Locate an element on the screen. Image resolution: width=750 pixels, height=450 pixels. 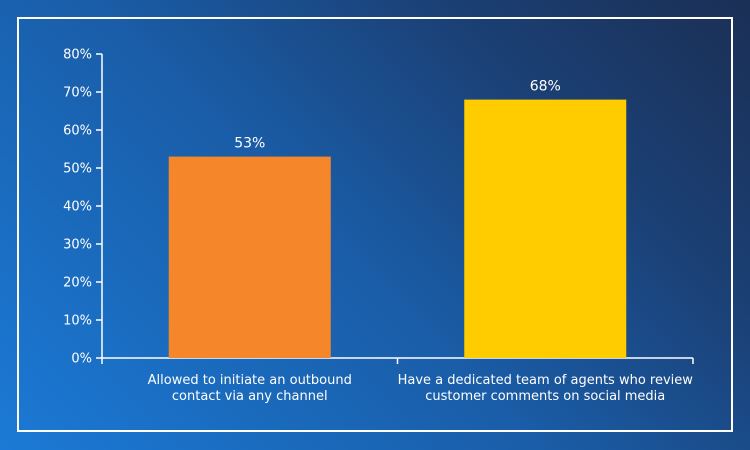
y-tick-label: 0% is located at coordinates (81, 359).